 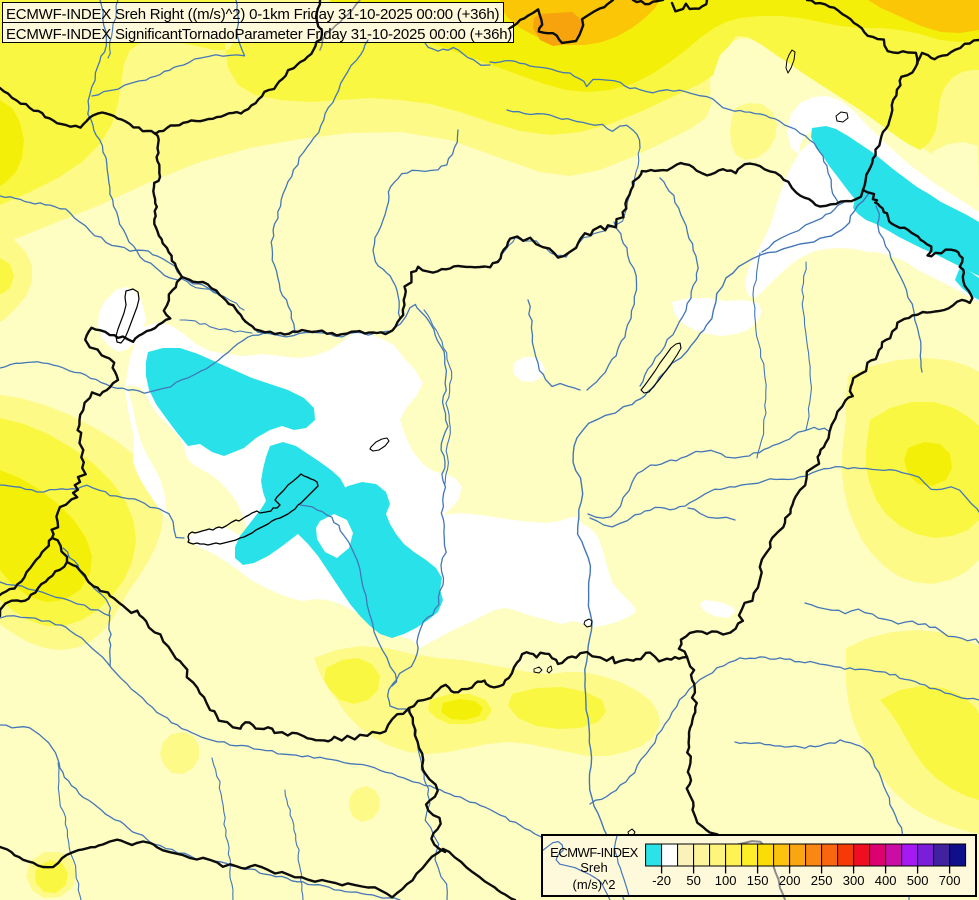 What do you see at coordinates (661, 880) in the screenshot?
I see `svg-text: -20` at bounding box center [661, 880].